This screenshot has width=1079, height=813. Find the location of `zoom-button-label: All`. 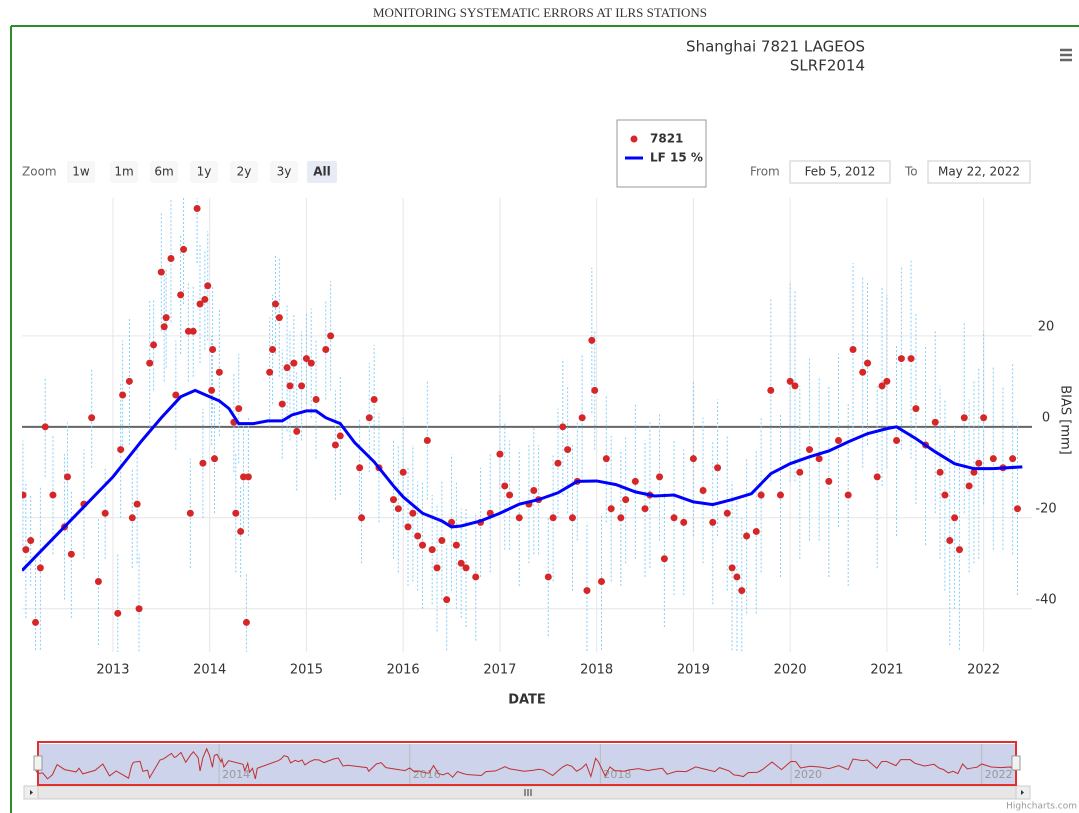

zoom-button-label: All is located at coordinates (322, 172).